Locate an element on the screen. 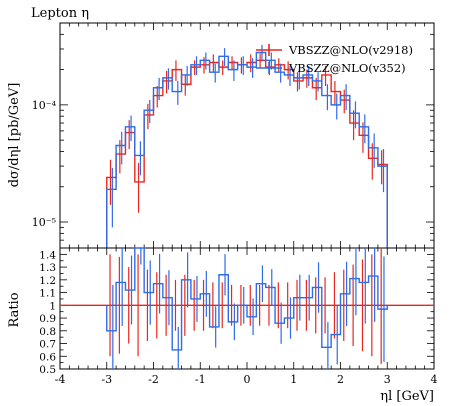 The image size is (450, 406). legend: VBSZZ@NLO(v2918) VBSZZ@NLO(v352) is located at coordinates (334, 59).